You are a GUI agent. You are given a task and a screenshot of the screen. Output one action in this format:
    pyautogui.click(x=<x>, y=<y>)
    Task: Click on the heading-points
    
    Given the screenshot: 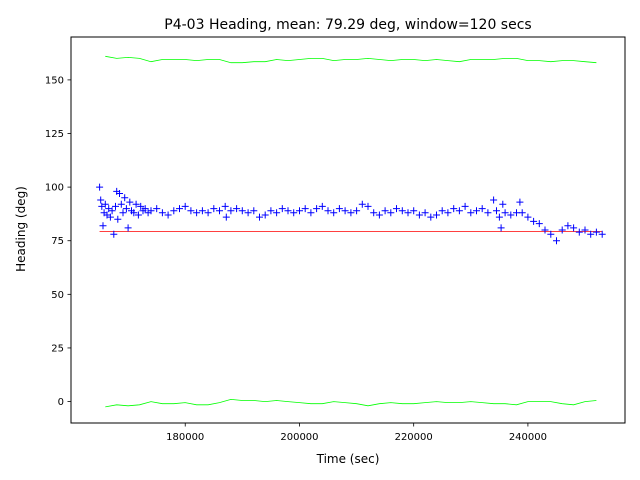 What is the action you would take?
    pyautogui.click(x=351, y=214)
    